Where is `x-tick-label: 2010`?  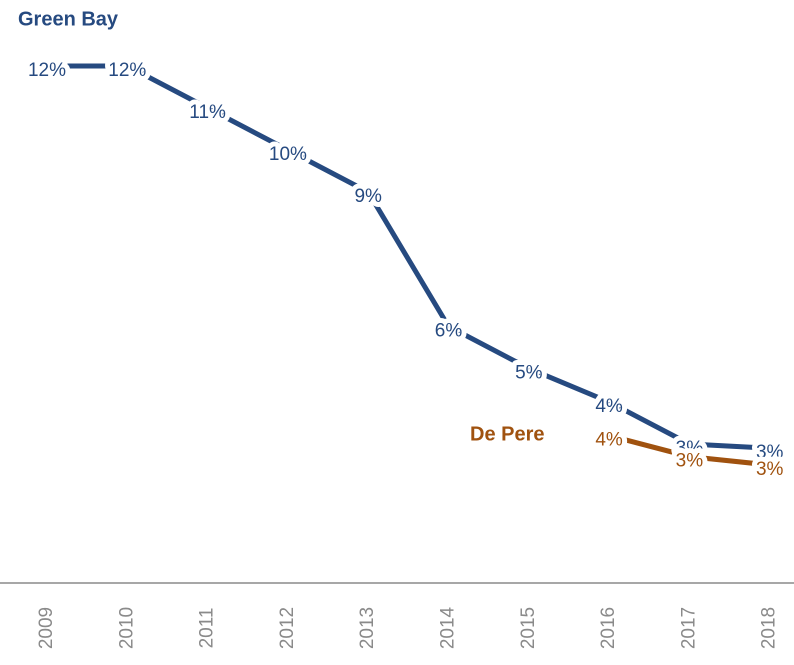 x-tick-label: 2010 is located at coordinates (126, 628).